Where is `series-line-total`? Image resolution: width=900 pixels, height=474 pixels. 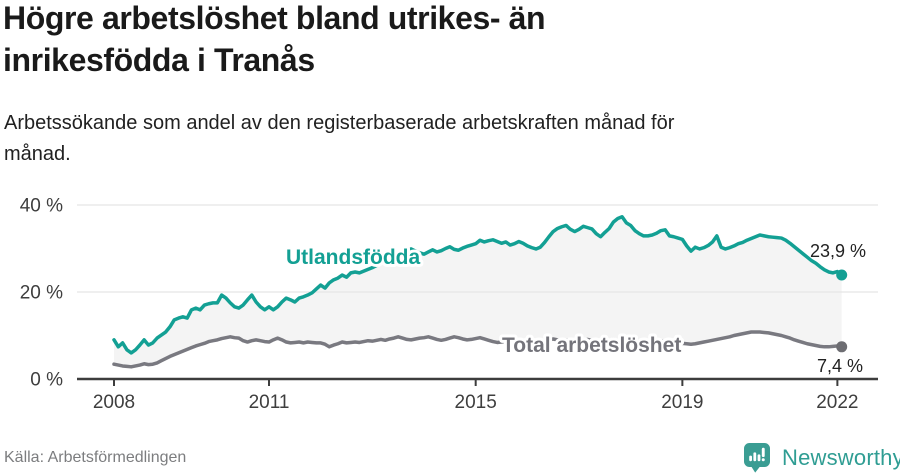
series-line-total is located at coordinates (478, 349).